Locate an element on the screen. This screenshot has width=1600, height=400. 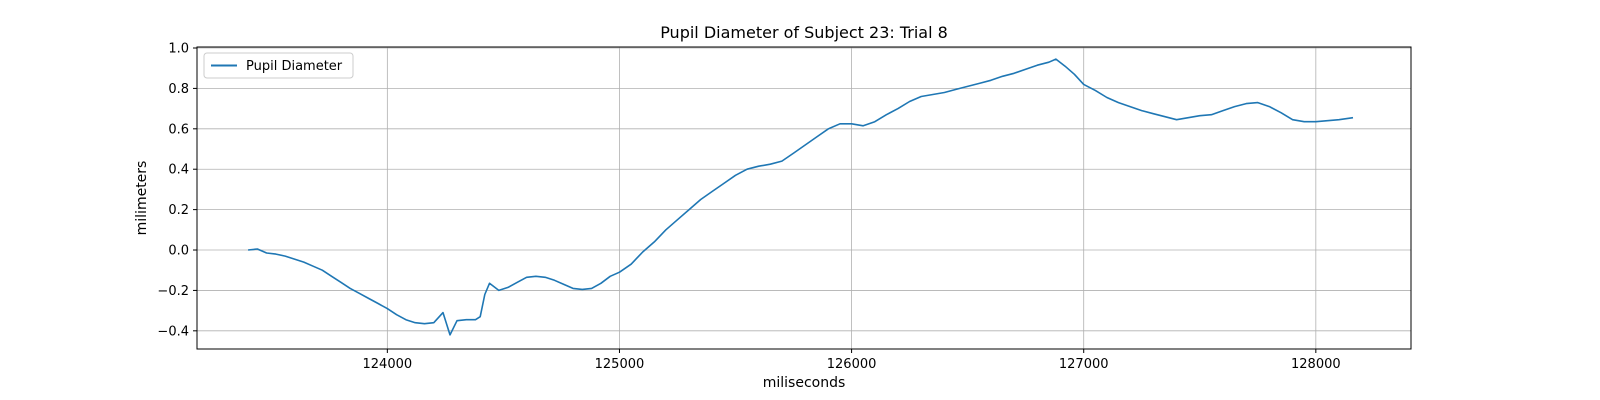
y-axis-title: milimeters is located at coordinates (142, 198).